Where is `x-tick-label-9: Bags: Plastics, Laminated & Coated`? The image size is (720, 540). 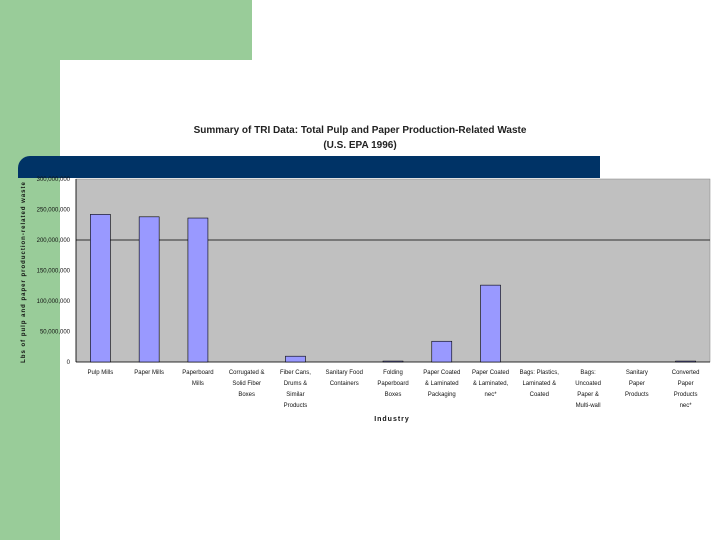
x-tick-label-9: Bags: Plastics, Laminated & Coated is located at coordinates (540, 384).